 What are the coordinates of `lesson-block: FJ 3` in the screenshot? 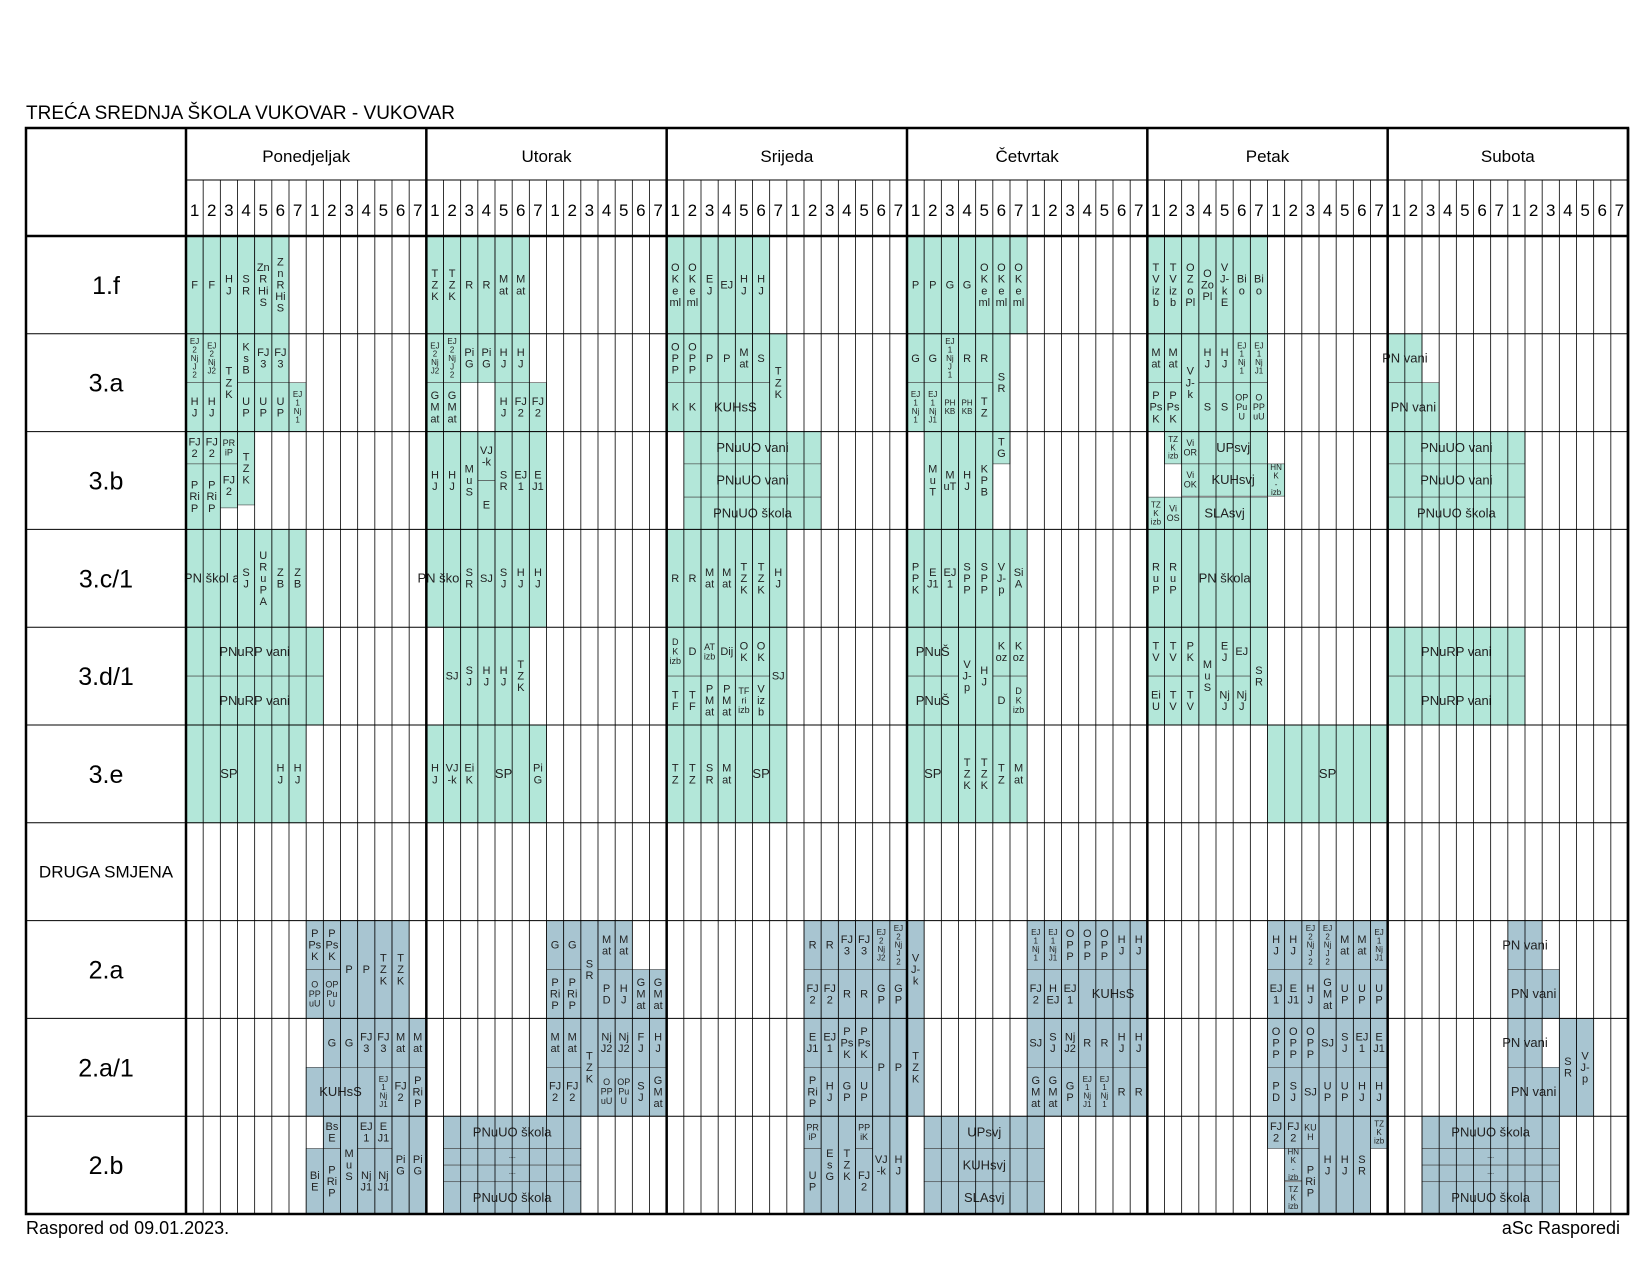 It's located at (864, 945).